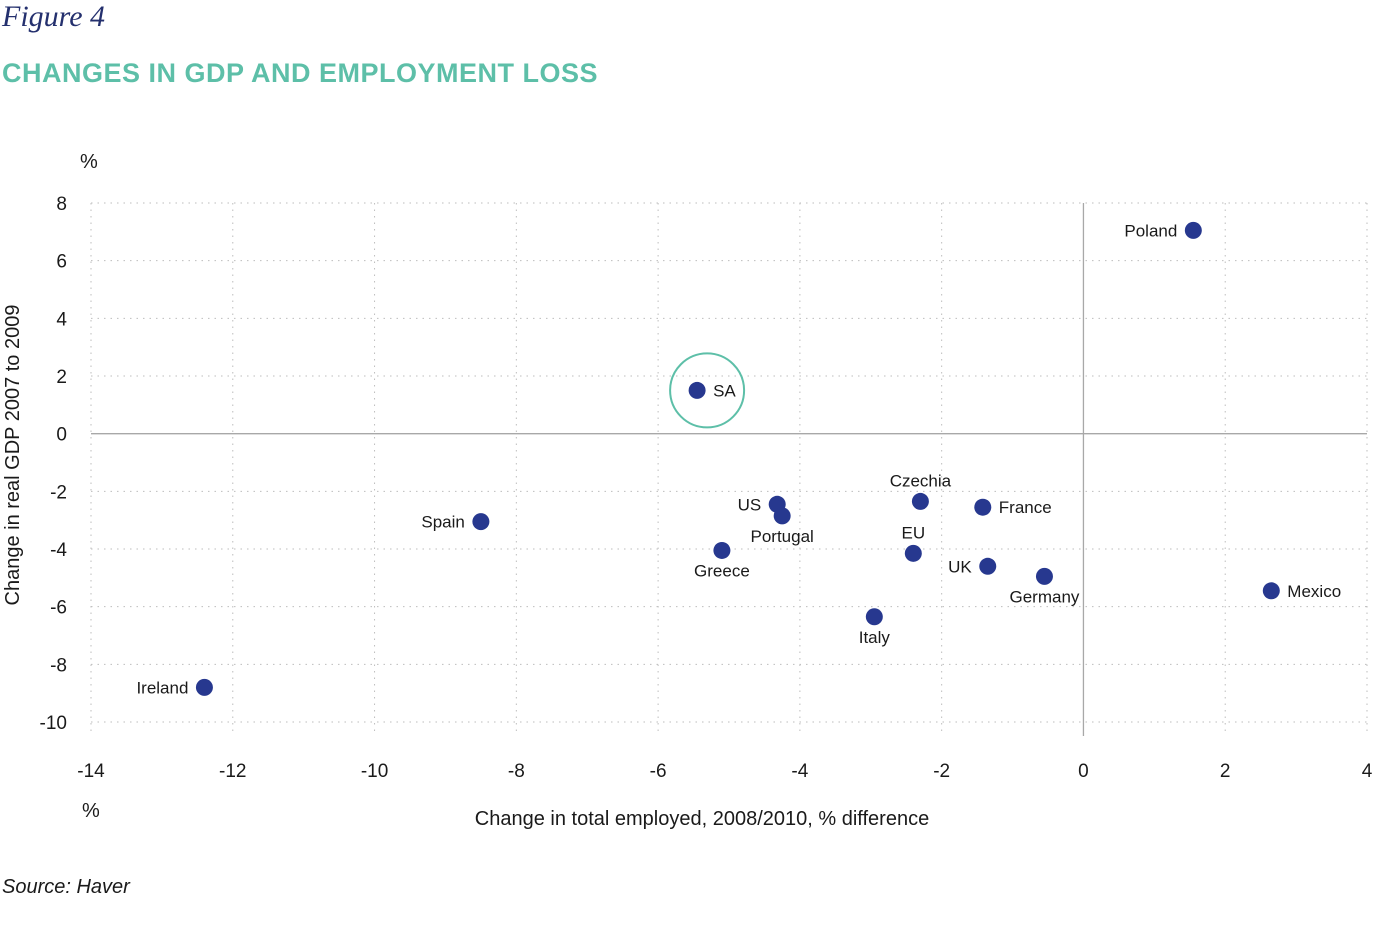 The width and height of the screenshot is (1400, 939). I want to click on x-tick-label: -8, so click(516, 771).